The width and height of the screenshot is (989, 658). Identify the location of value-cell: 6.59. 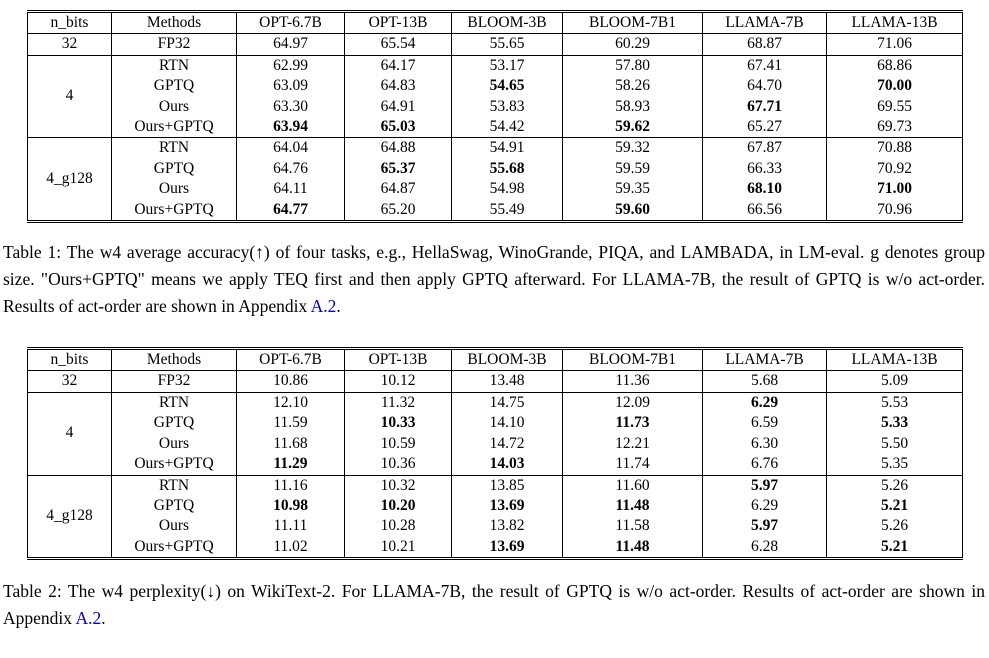
(764, 423).